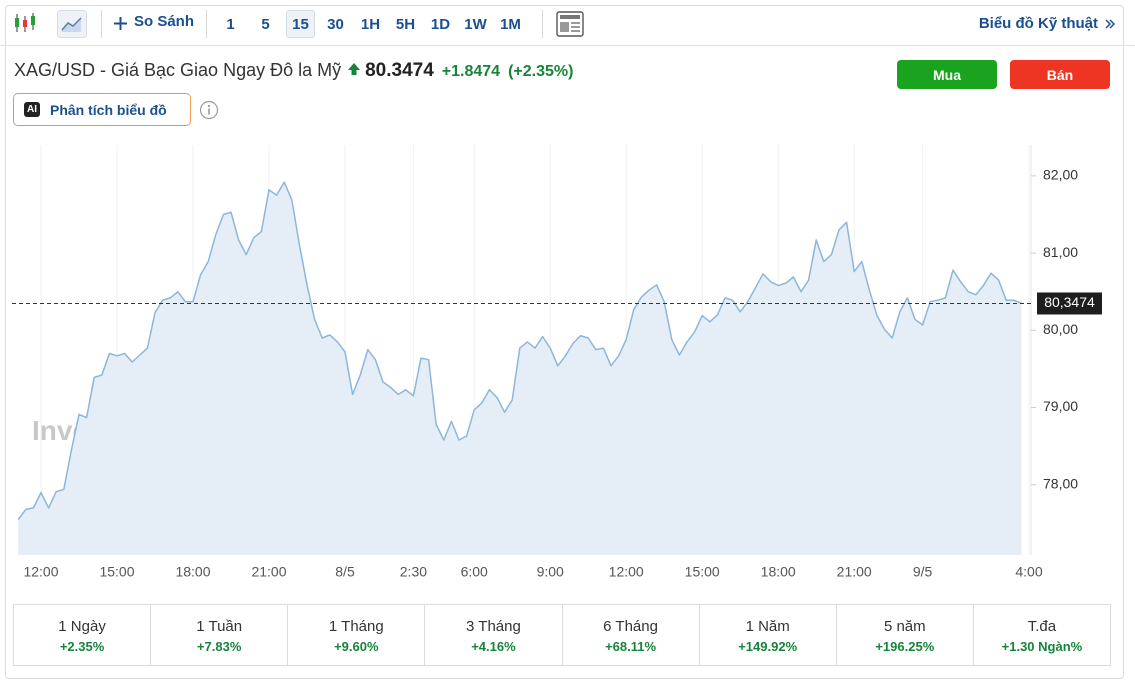  What do you see at coordinates (904, 626) in the screenshot?
I see `period-label: 5 năm` at bounding box center [904, 626].